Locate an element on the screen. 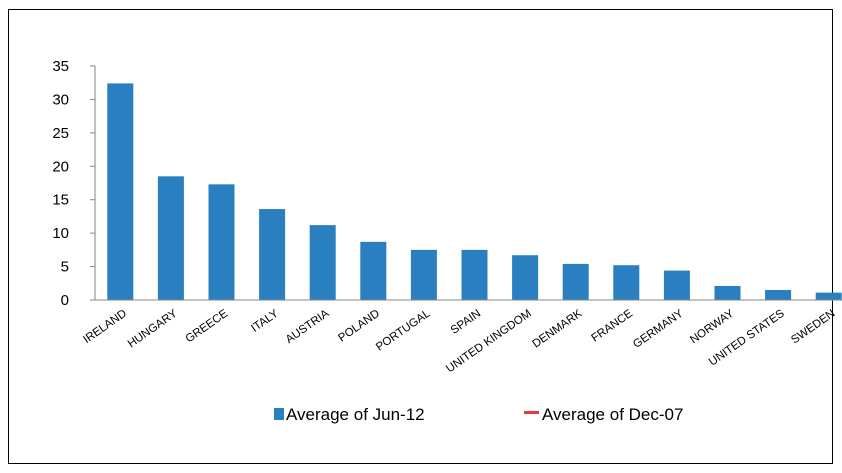 The width and height of the screenshot is (842, 473). bar-germany is located at coordinates (676, 285).